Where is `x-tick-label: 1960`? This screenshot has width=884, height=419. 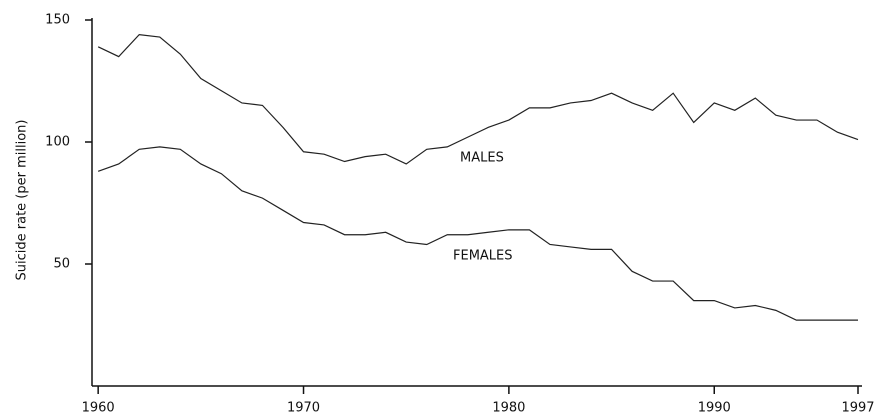 x-tick-label: 1960 is located at coordinates (98, 408).